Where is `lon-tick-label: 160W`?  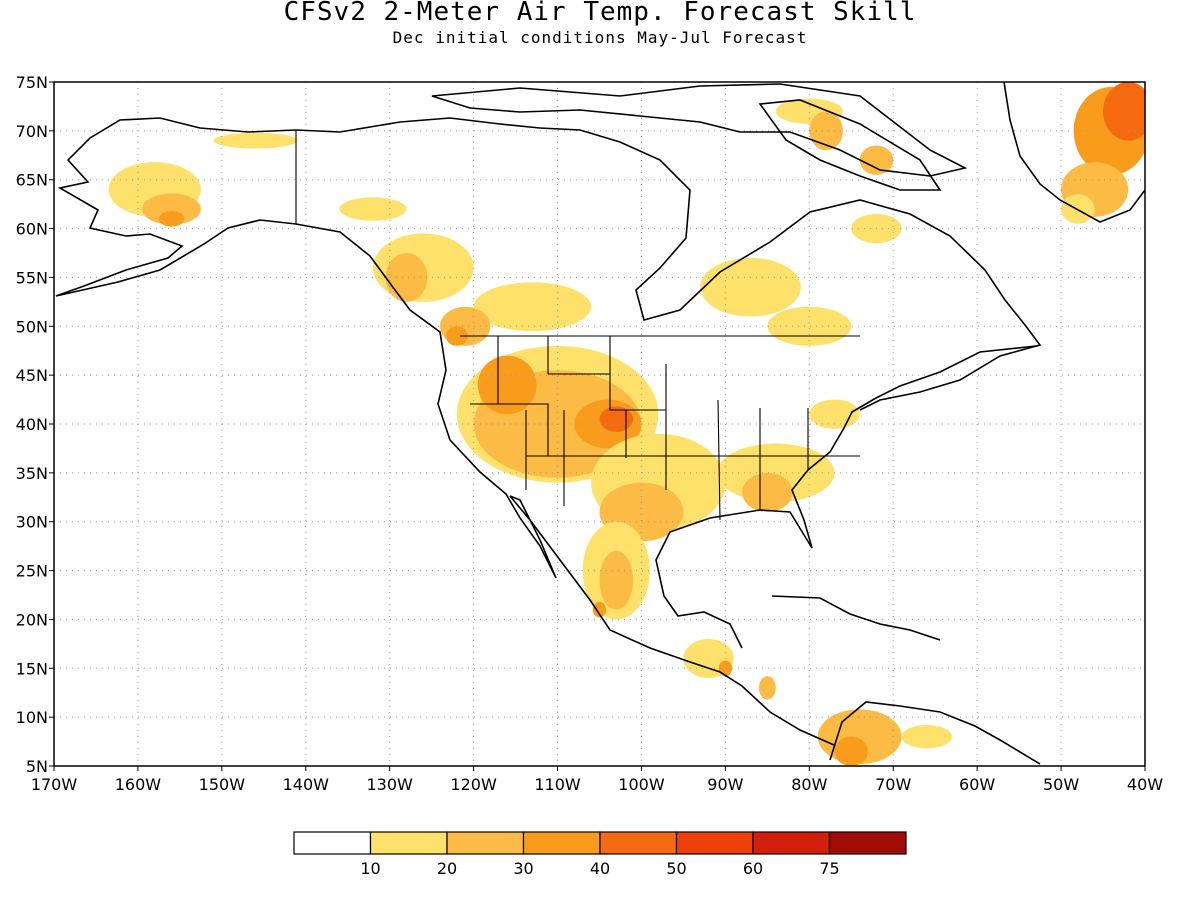
lon-tick-label: 160W is located at coordinates (138, 784).